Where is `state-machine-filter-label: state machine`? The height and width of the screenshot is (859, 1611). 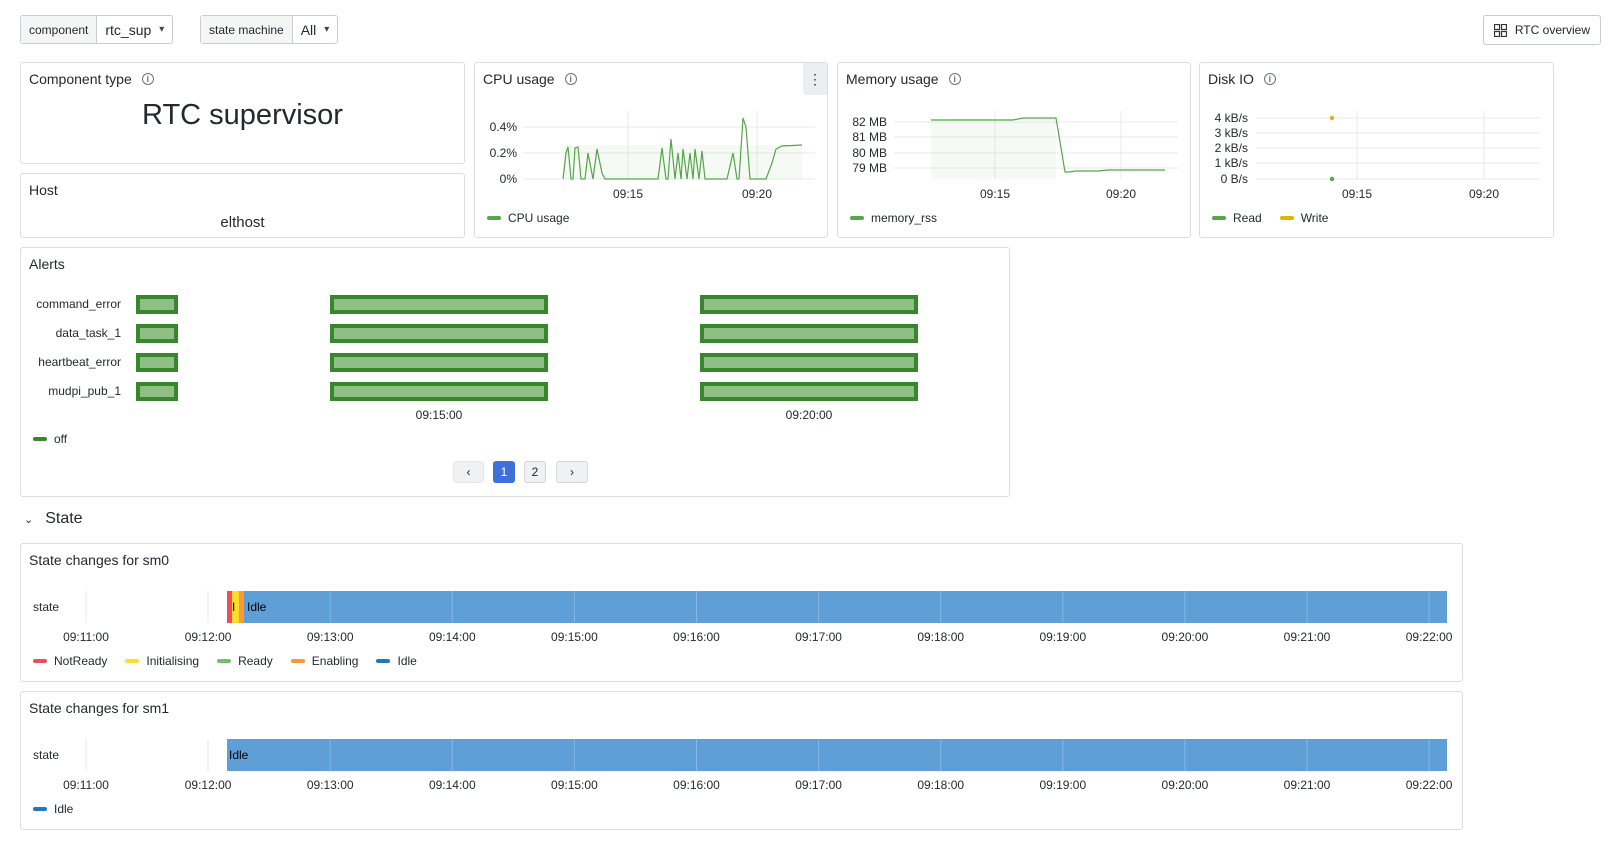 state-machine-filter-label: state machine is located at coordinates (247, 29).